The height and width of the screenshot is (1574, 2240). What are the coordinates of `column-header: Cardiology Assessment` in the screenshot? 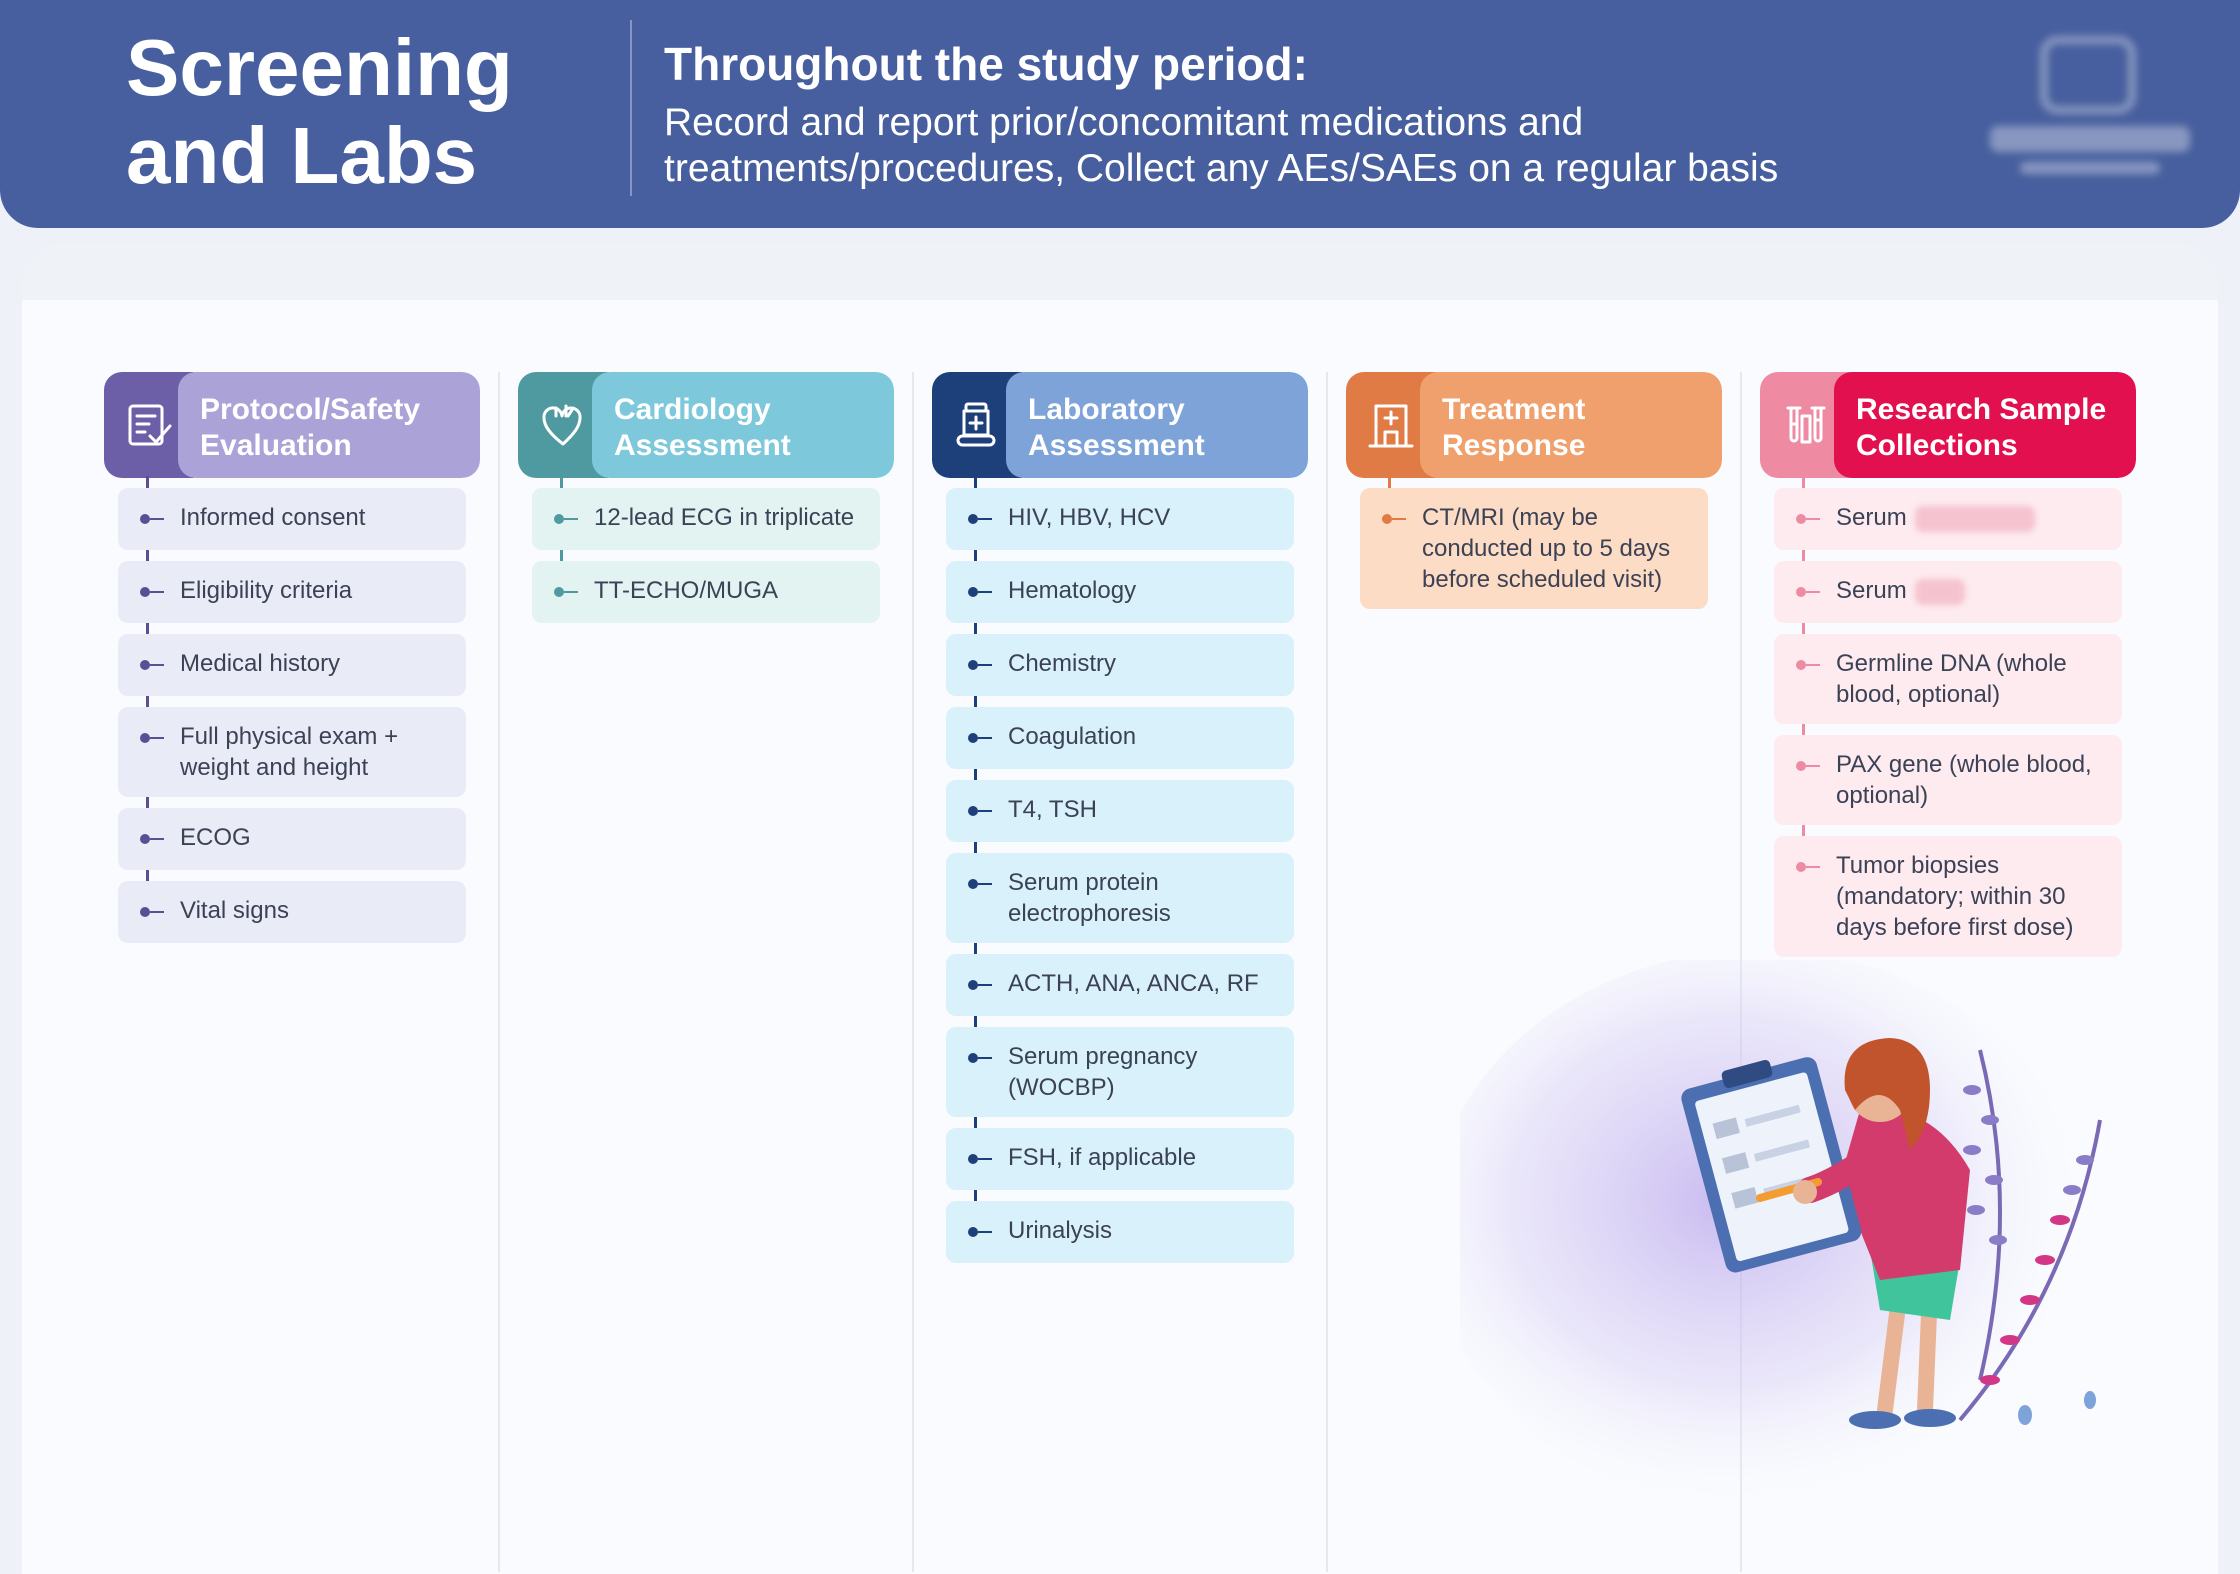 It's located at (706, 425).